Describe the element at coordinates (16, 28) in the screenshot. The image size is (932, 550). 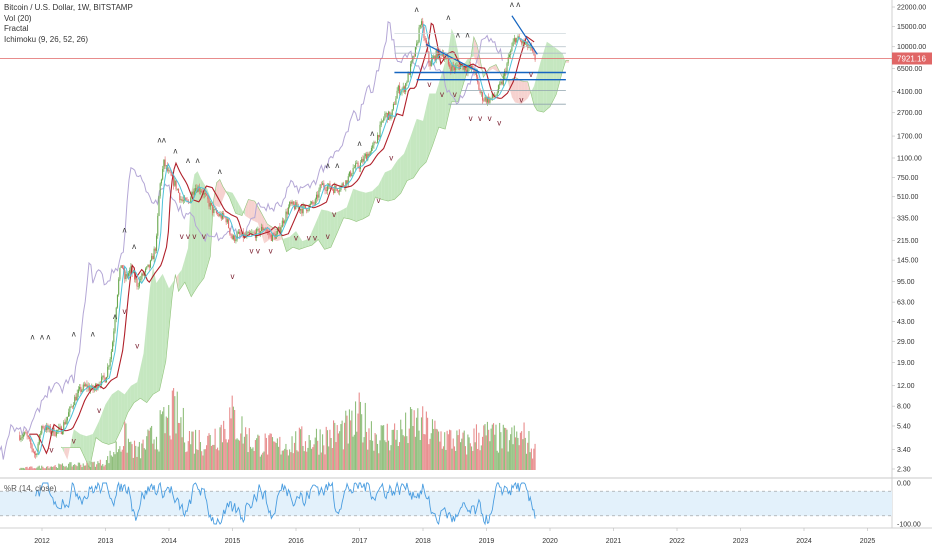
I see `legend-fractal: Fractal` at that location.